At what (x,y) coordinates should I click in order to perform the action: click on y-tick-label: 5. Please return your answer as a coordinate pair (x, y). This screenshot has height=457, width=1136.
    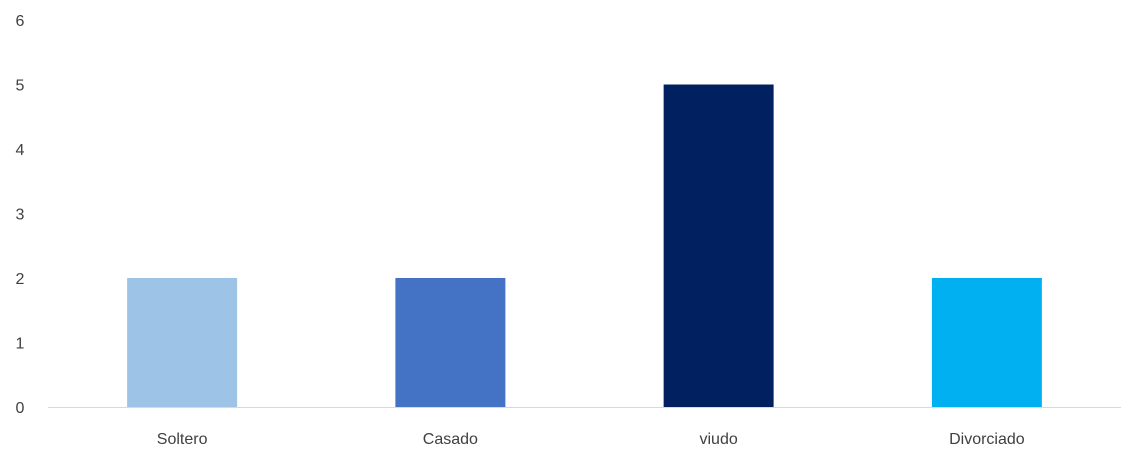
    Looking at the image, I should click on (20, 86).